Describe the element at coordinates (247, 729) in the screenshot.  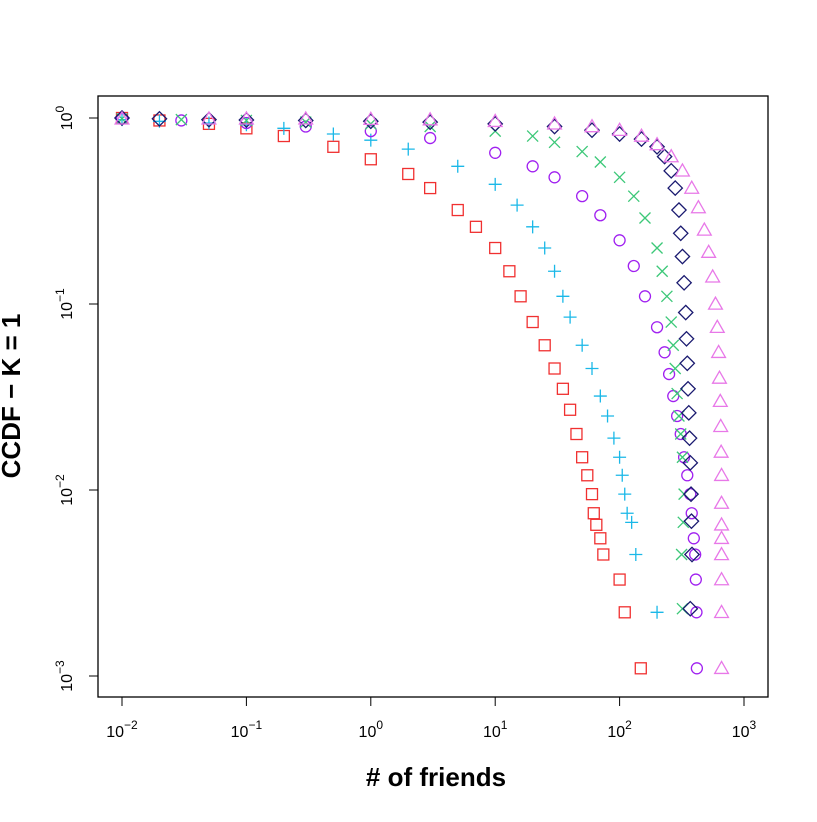
I see `x-tick-label: 10⁻¹` at that location.